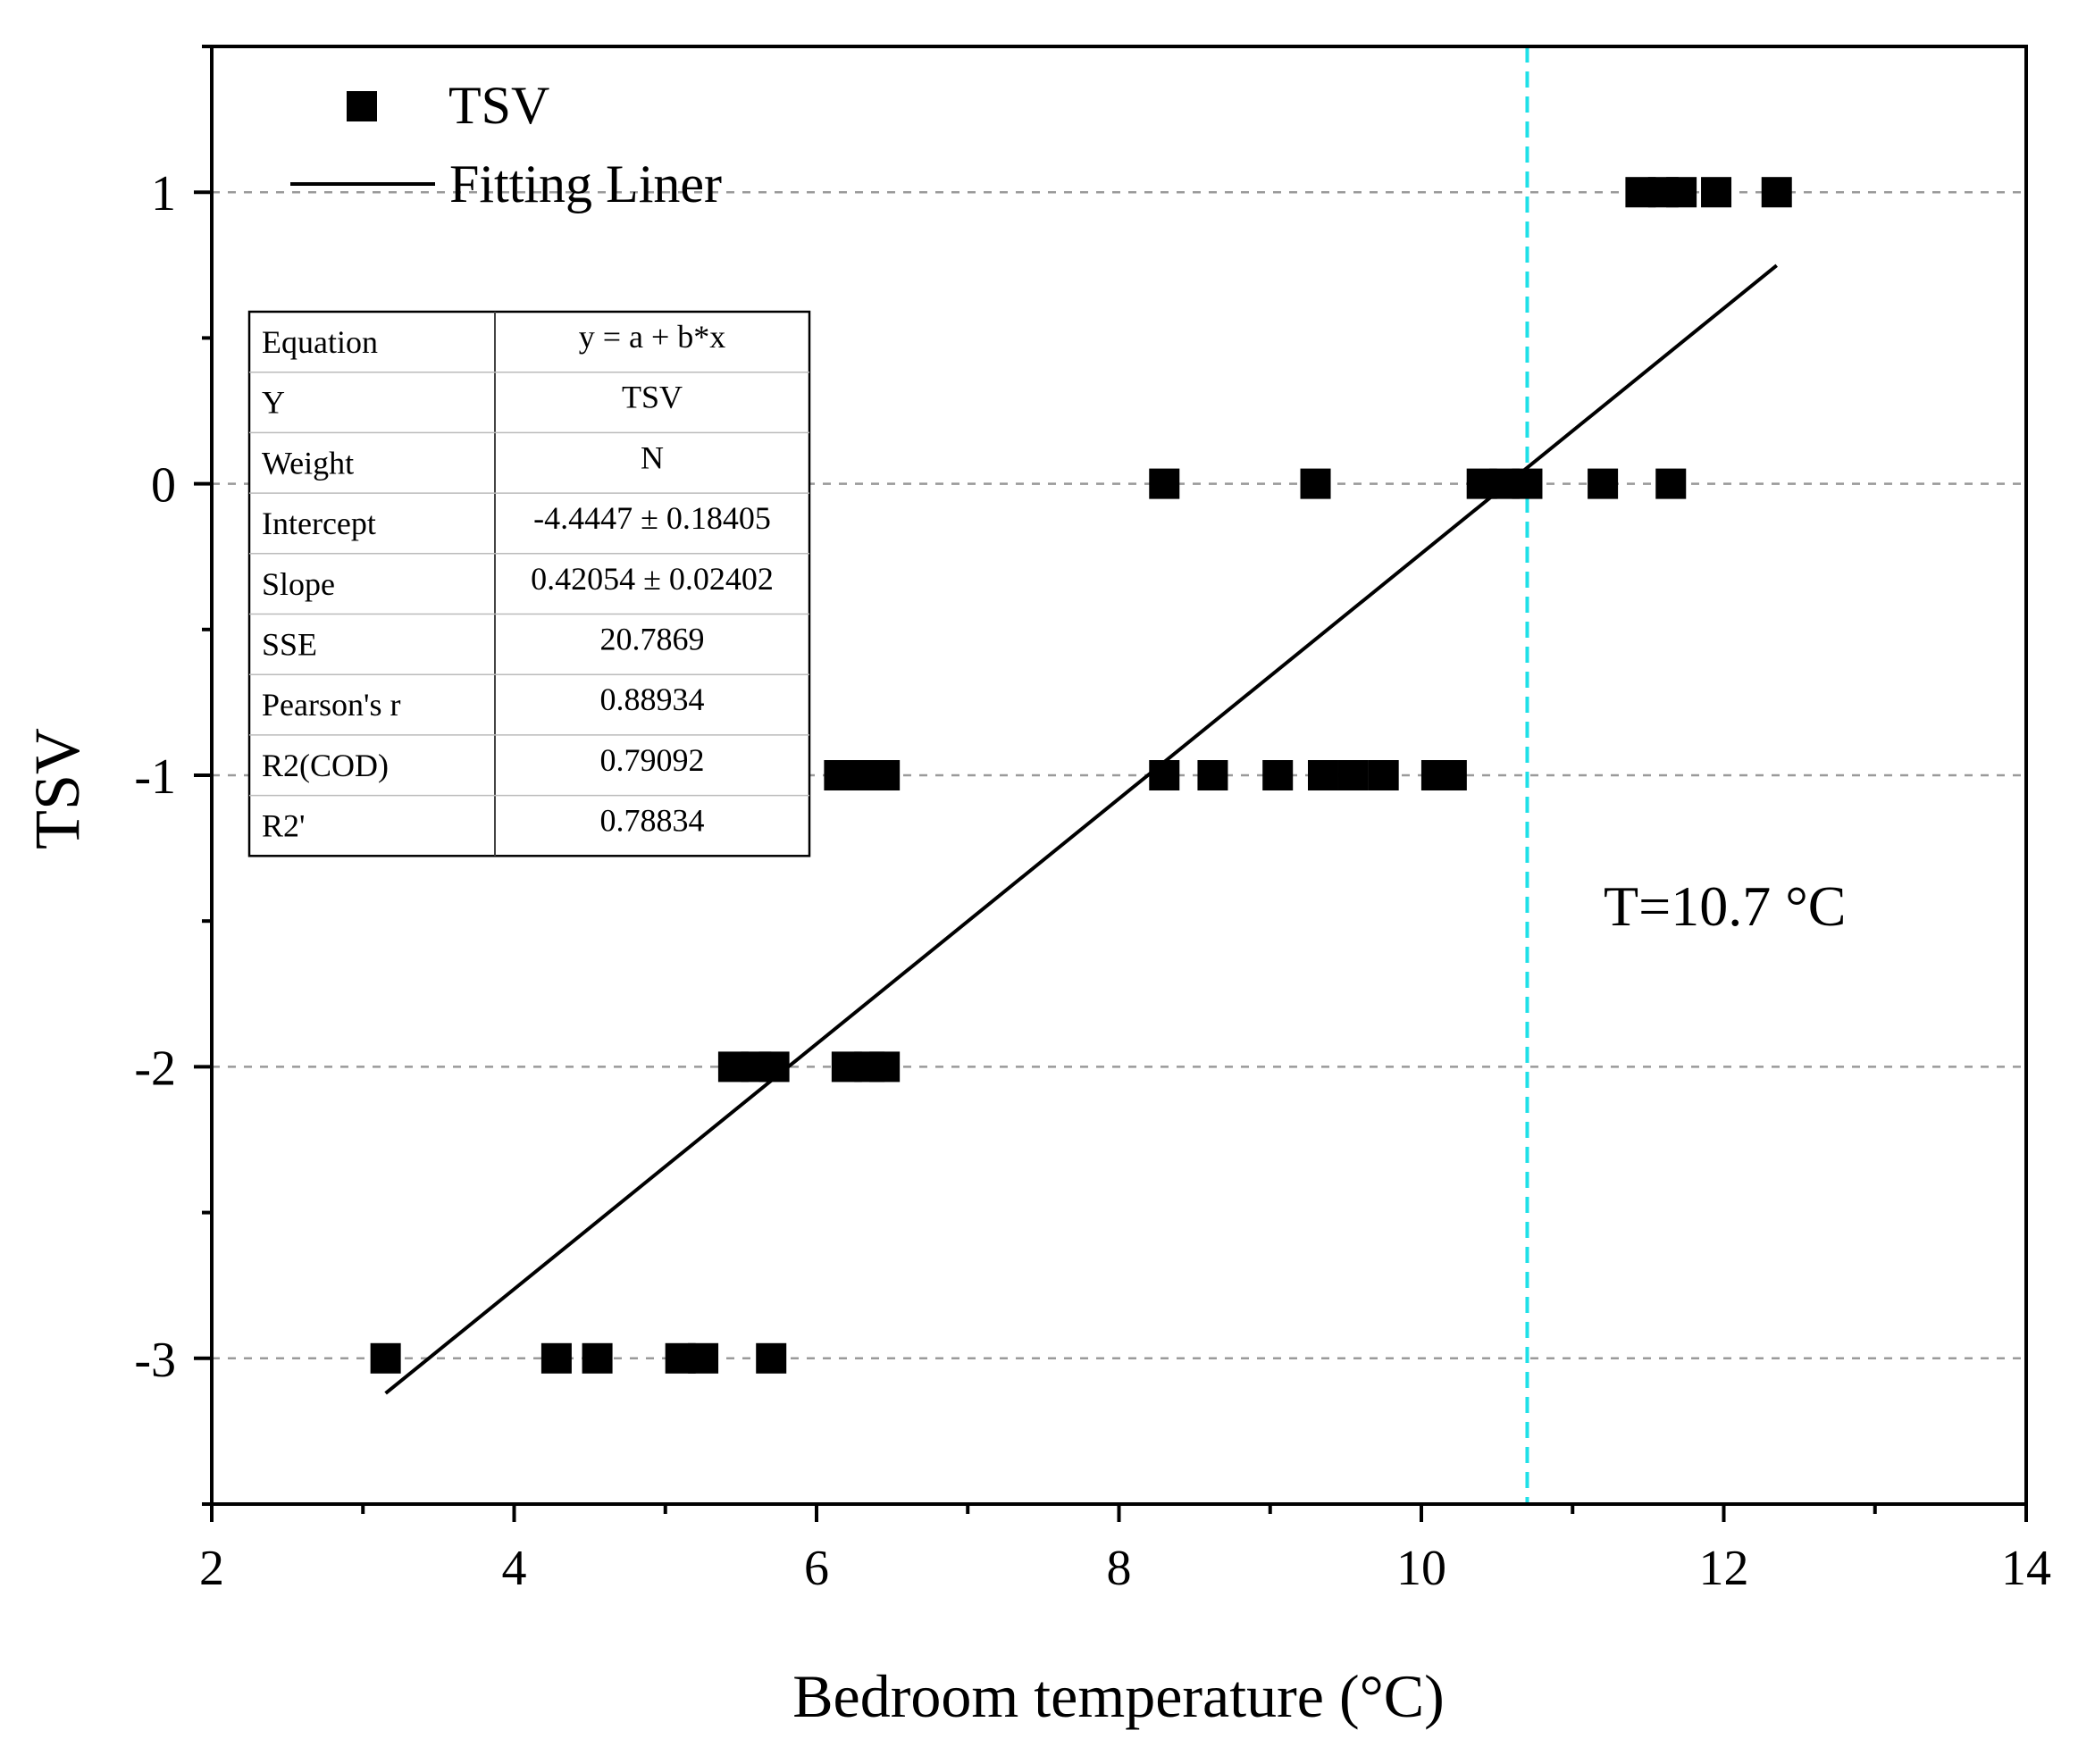  I want to click on legend-label-tsv: TSV, so click(498, 105).